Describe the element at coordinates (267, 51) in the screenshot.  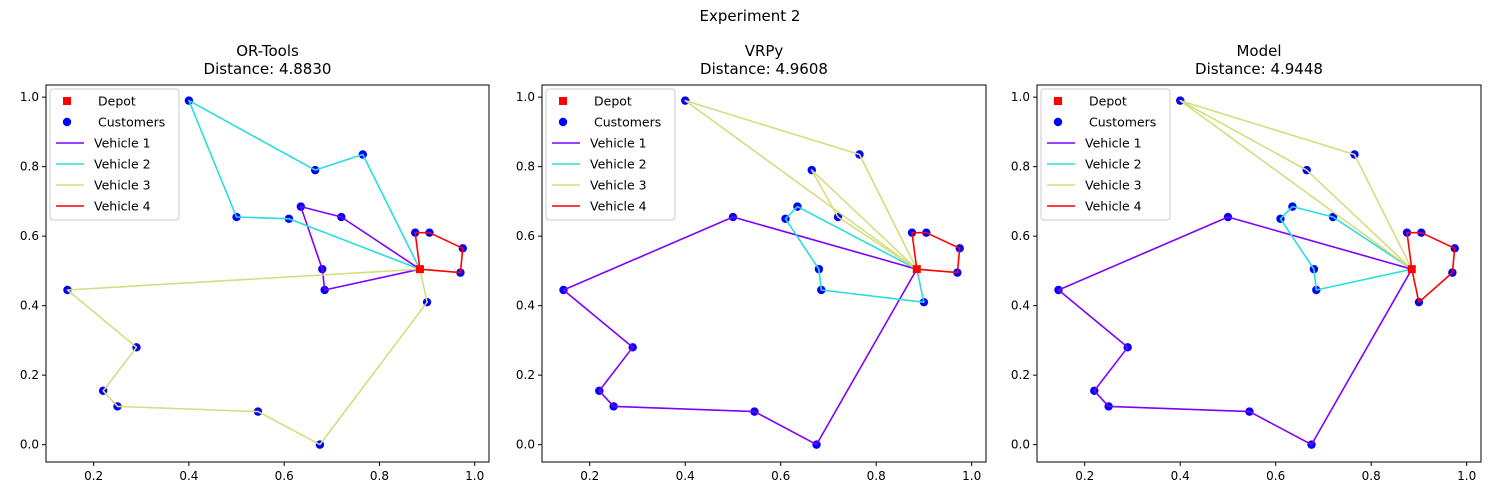
I see `chart-title: OR-Tools` at that location.